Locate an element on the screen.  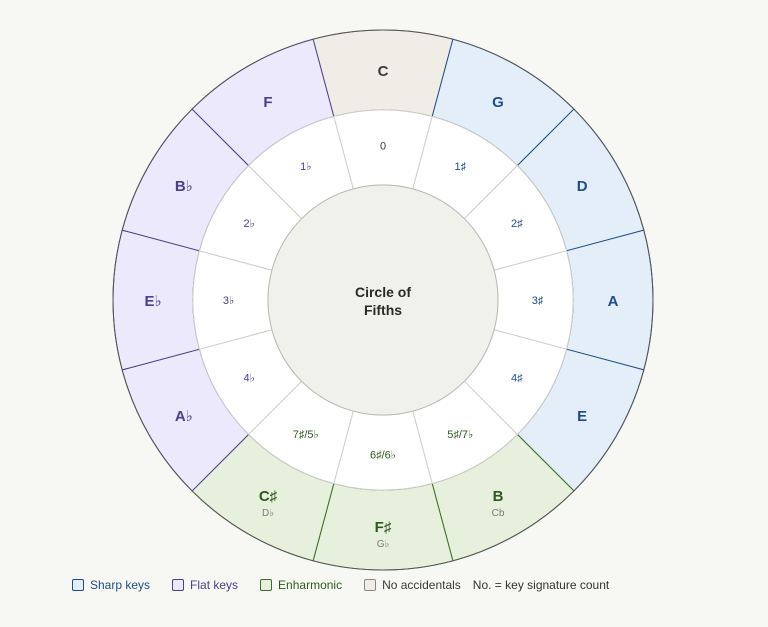
legend-note: No. = key signature count is located at coordinates (541, 585).